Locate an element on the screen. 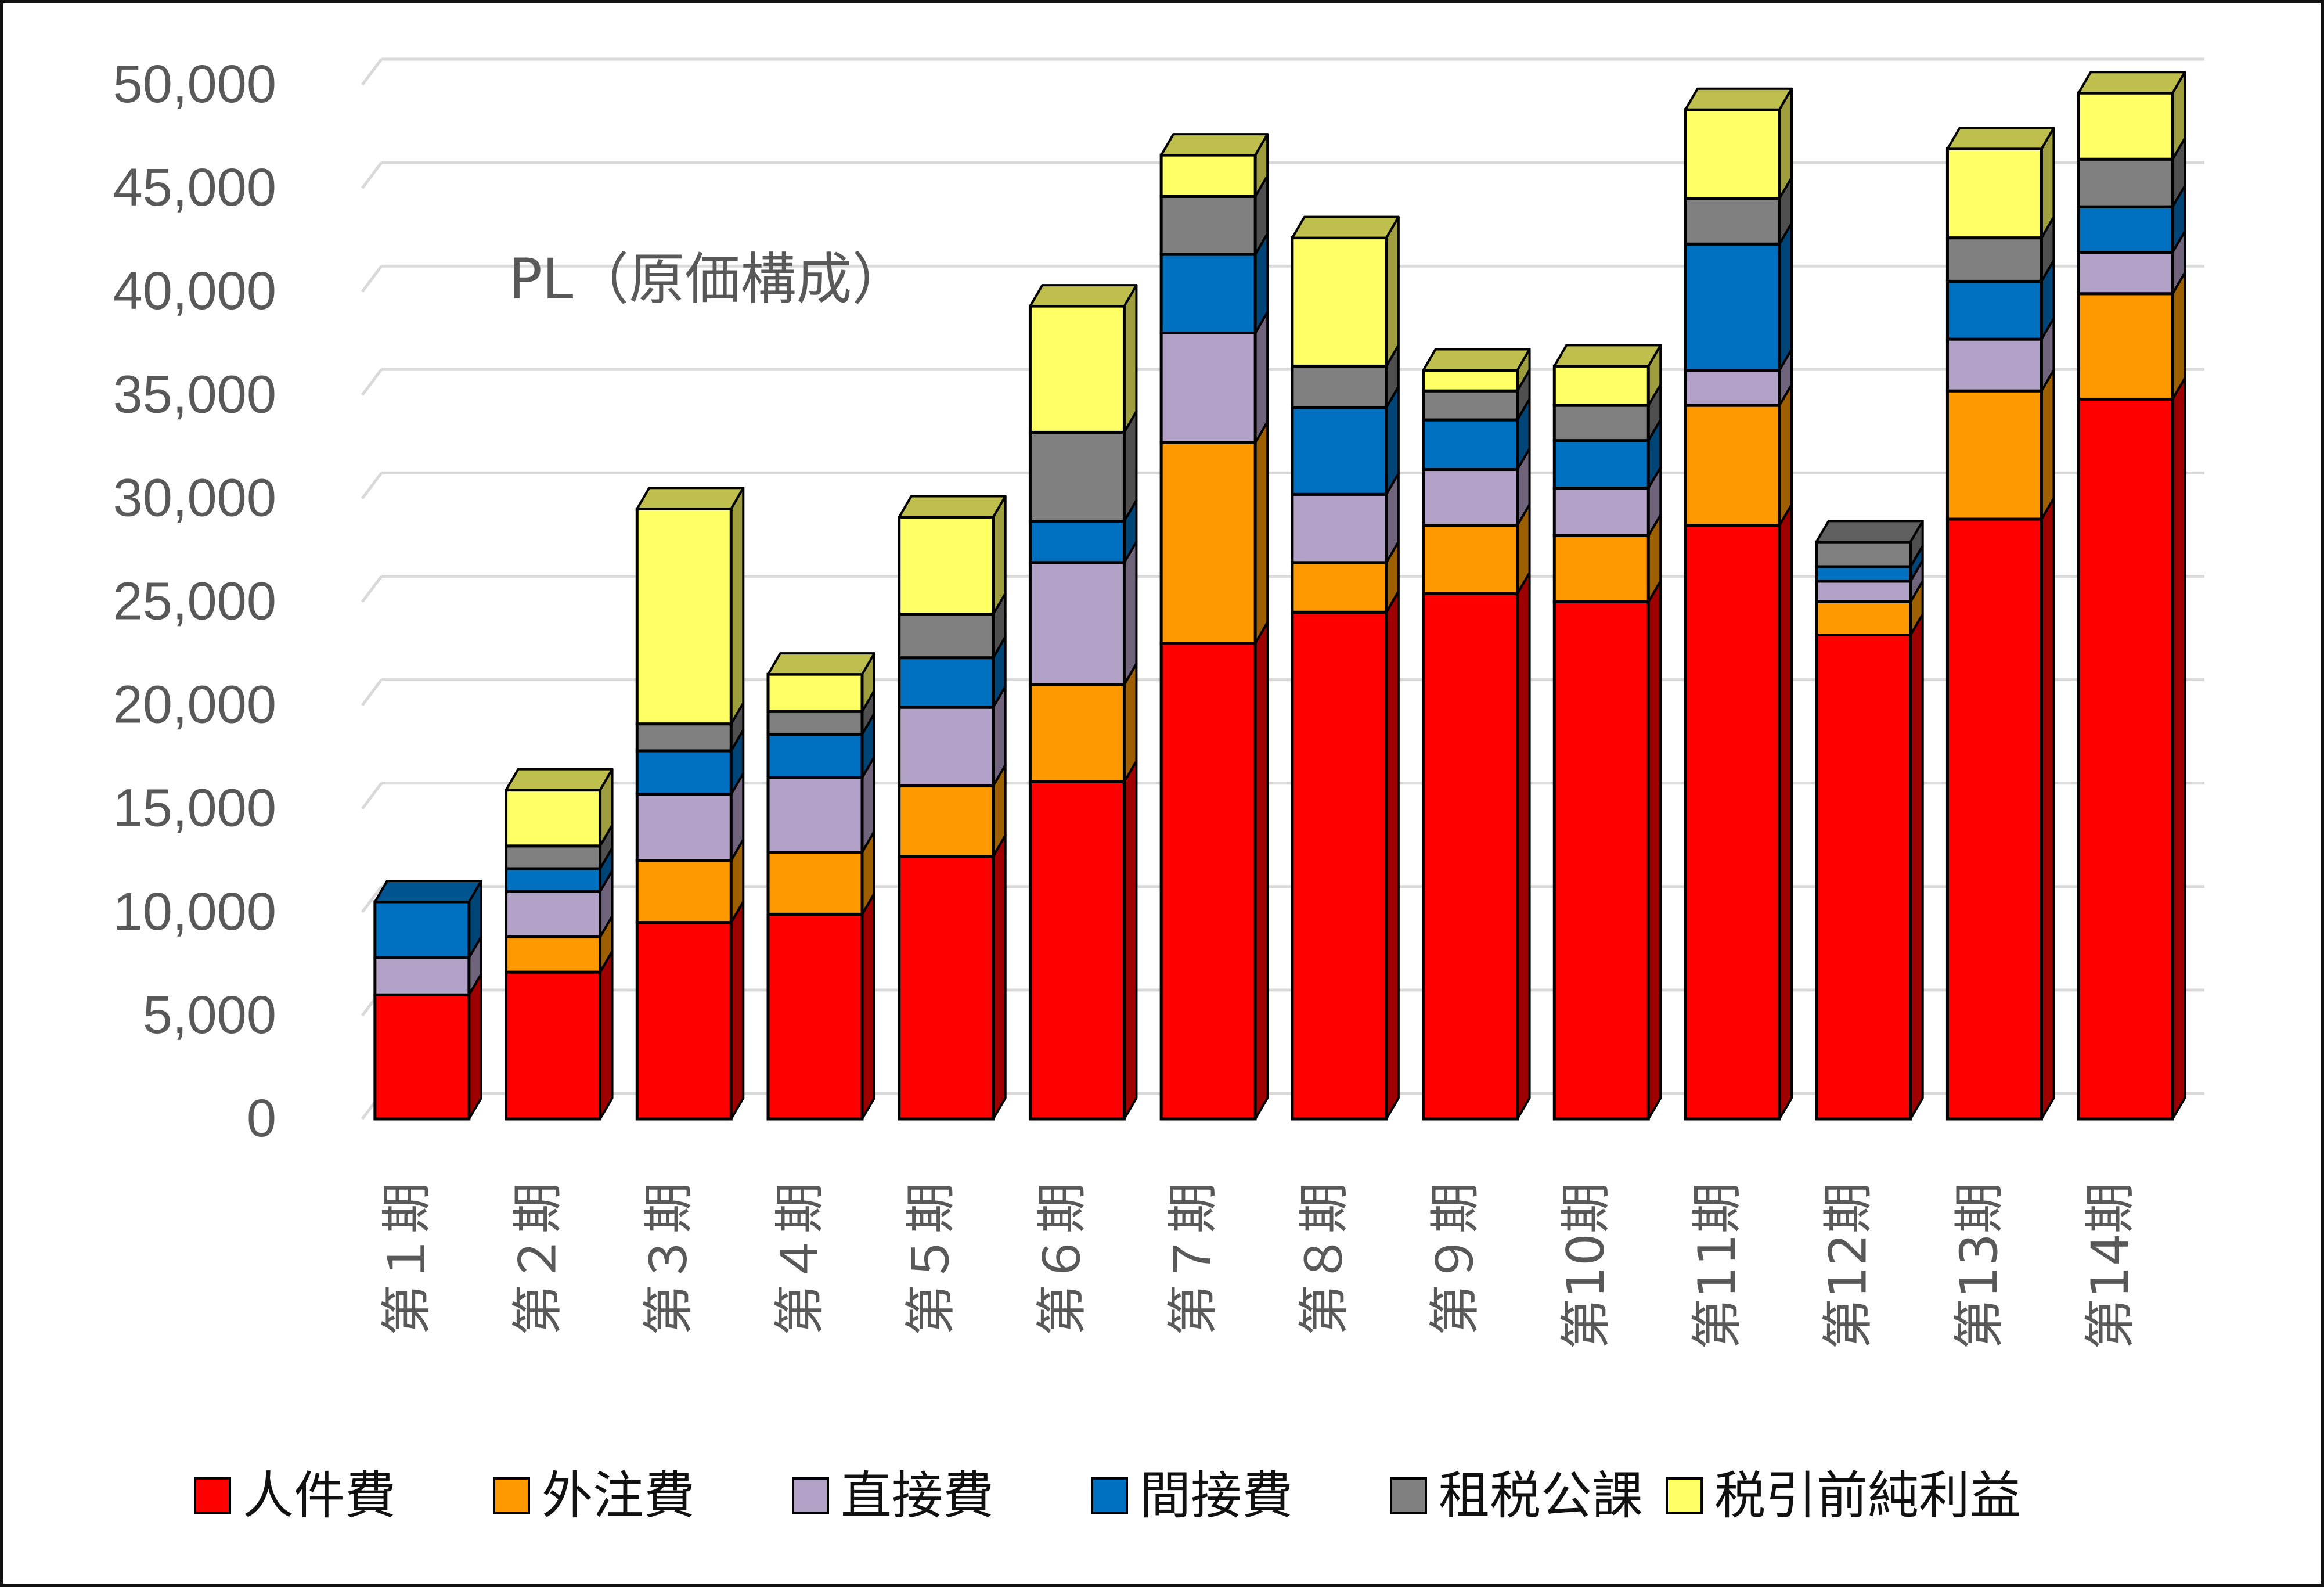 The height and width of the screenshot is (1587, 2324). y-tick-label: 10,000 is located at coordinates (194, 911).